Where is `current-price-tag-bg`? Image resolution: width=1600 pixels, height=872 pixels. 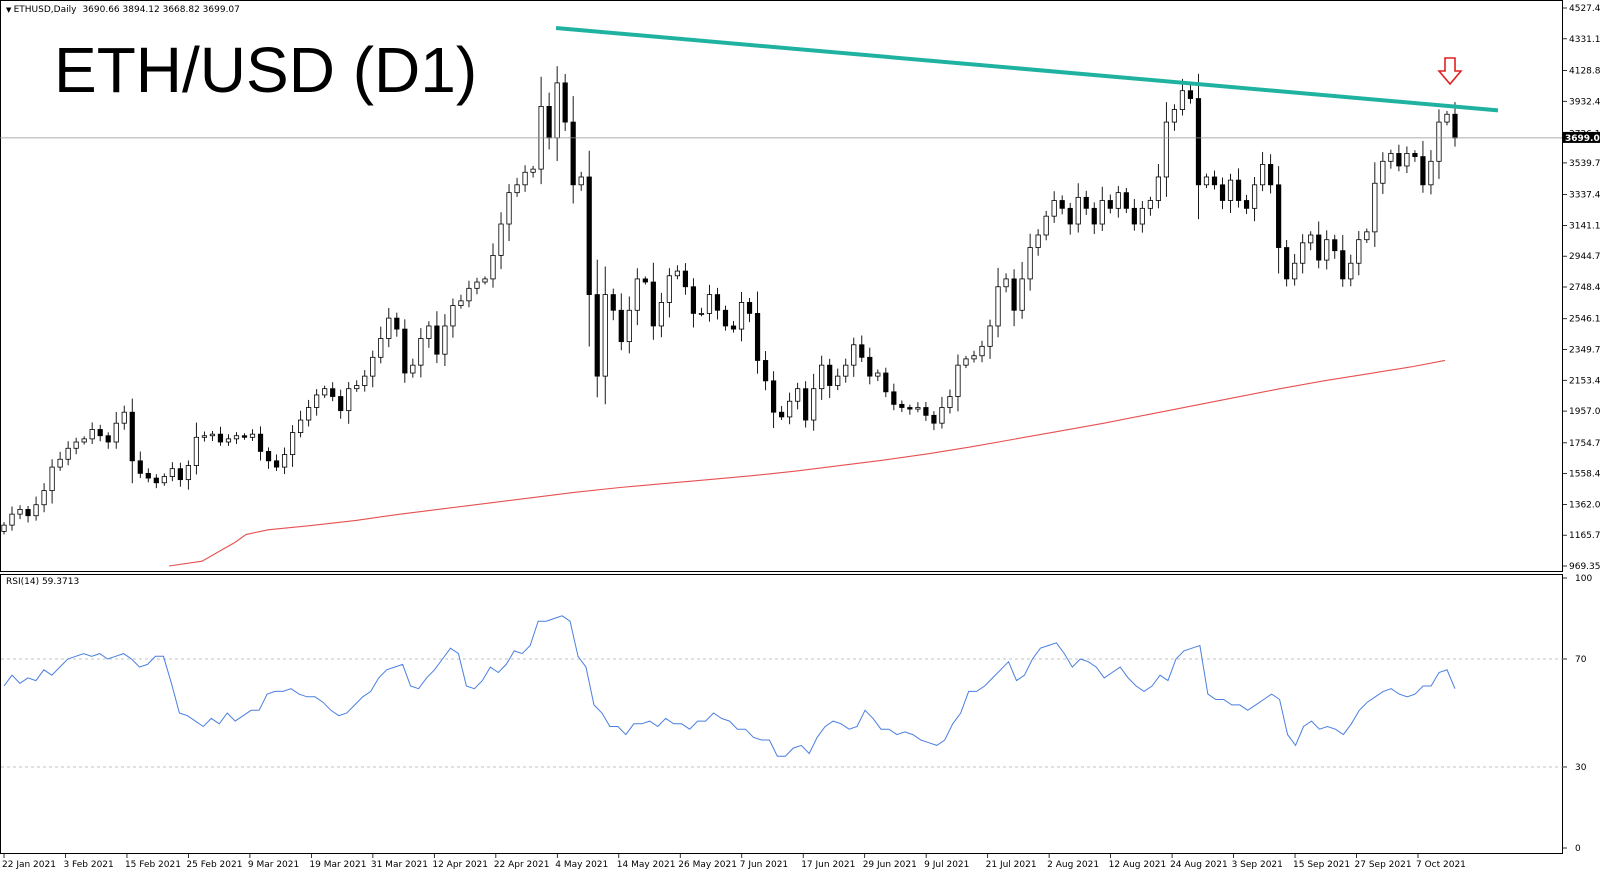
current-price-tag-bg is located at coordinates (1581, 137).